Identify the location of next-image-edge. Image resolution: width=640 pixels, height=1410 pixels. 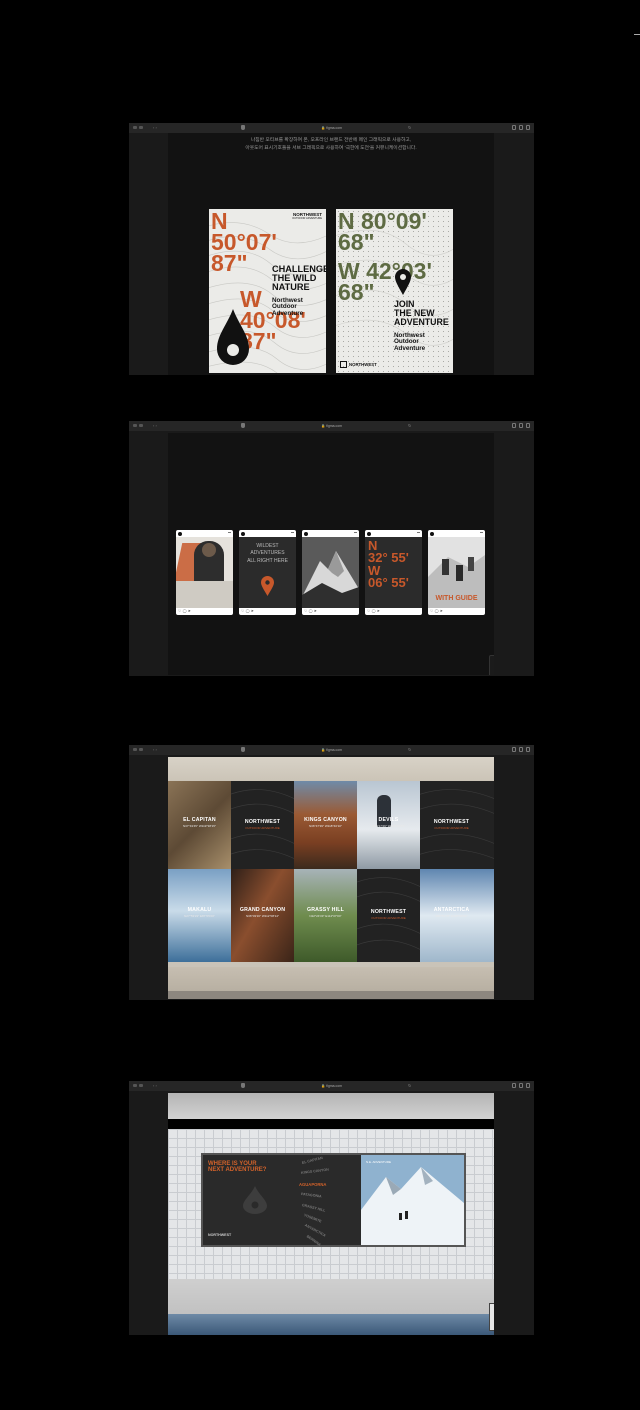
(331, 1324).